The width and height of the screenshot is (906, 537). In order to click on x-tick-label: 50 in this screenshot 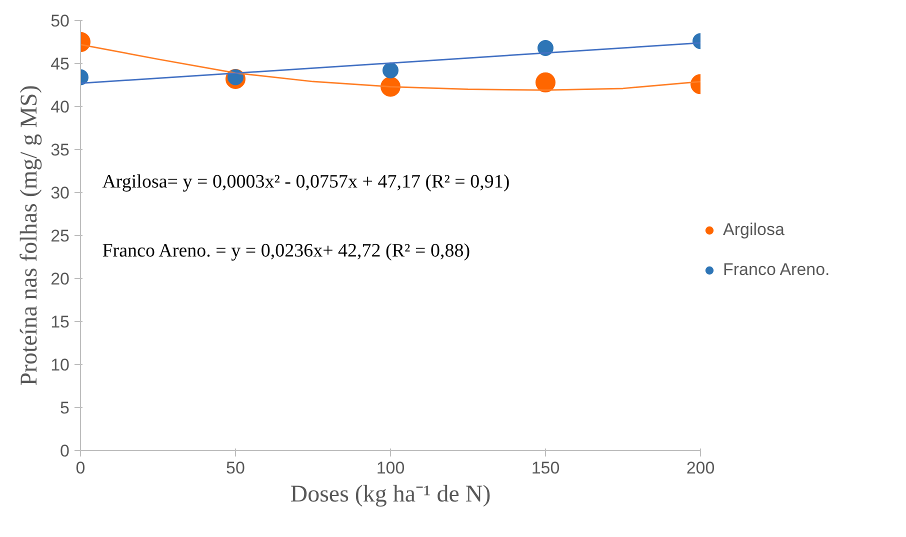, I will do `click(235, 468)`.